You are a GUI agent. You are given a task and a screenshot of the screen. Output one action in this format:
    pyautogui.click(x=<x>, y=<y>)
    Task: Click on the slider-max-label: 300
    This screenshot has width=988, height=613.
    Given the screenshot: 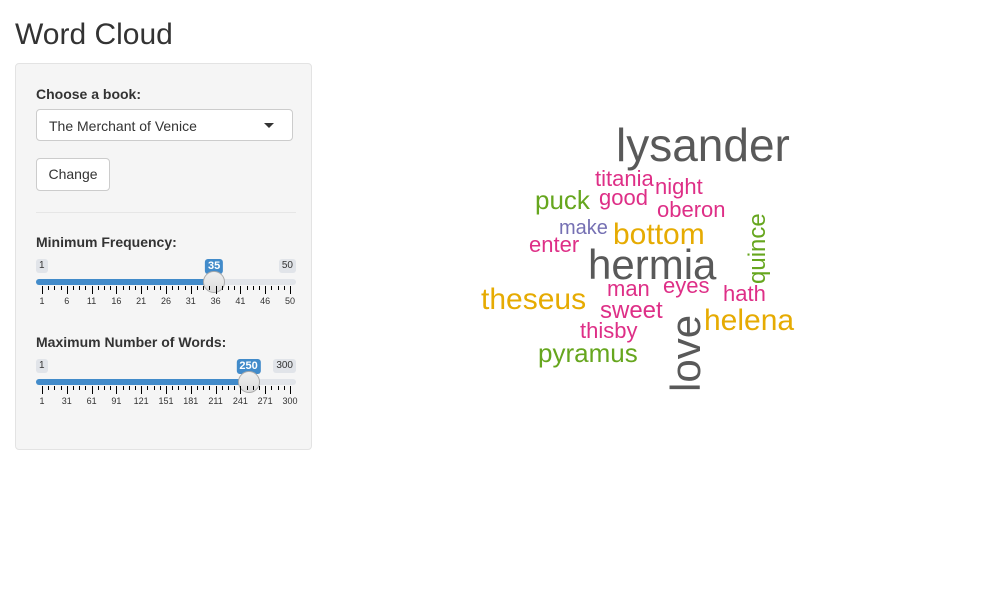 What is the action you would take?
    pyautogui.click(x=284, y=366)
    